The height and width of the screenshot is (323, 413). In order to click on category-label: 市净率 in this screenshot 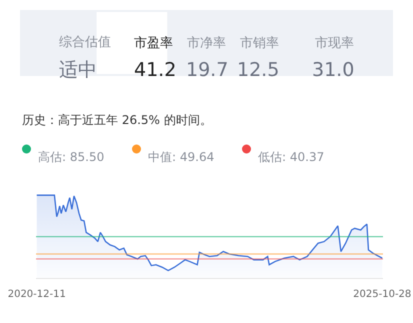, I will do `click(206, 43)`.